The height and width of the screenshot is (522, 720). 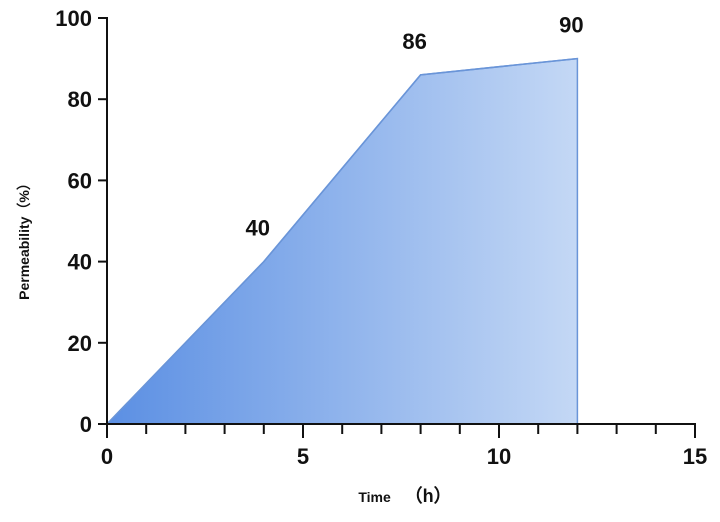 What do you see at coordinates (24, 238) in the screenshot?
I see `y-axis-title: Permeability（%）` at bounding box center [24, 238].